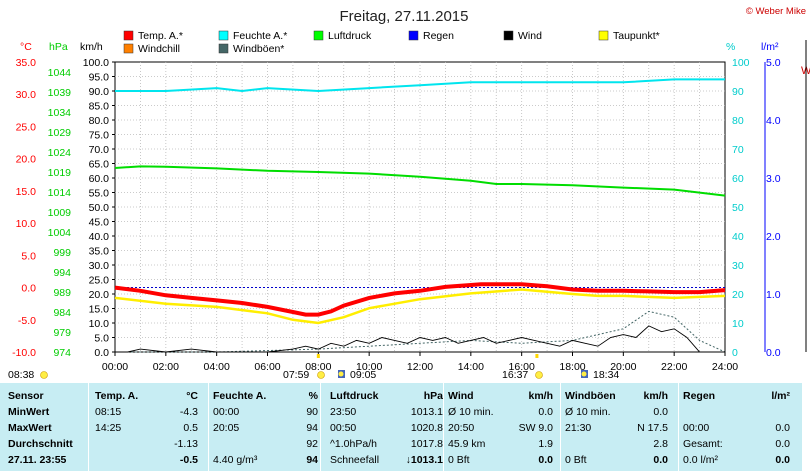 The image size is (810, 471). I want to click on hpa-tick-label: 1029, so click(60, 133).